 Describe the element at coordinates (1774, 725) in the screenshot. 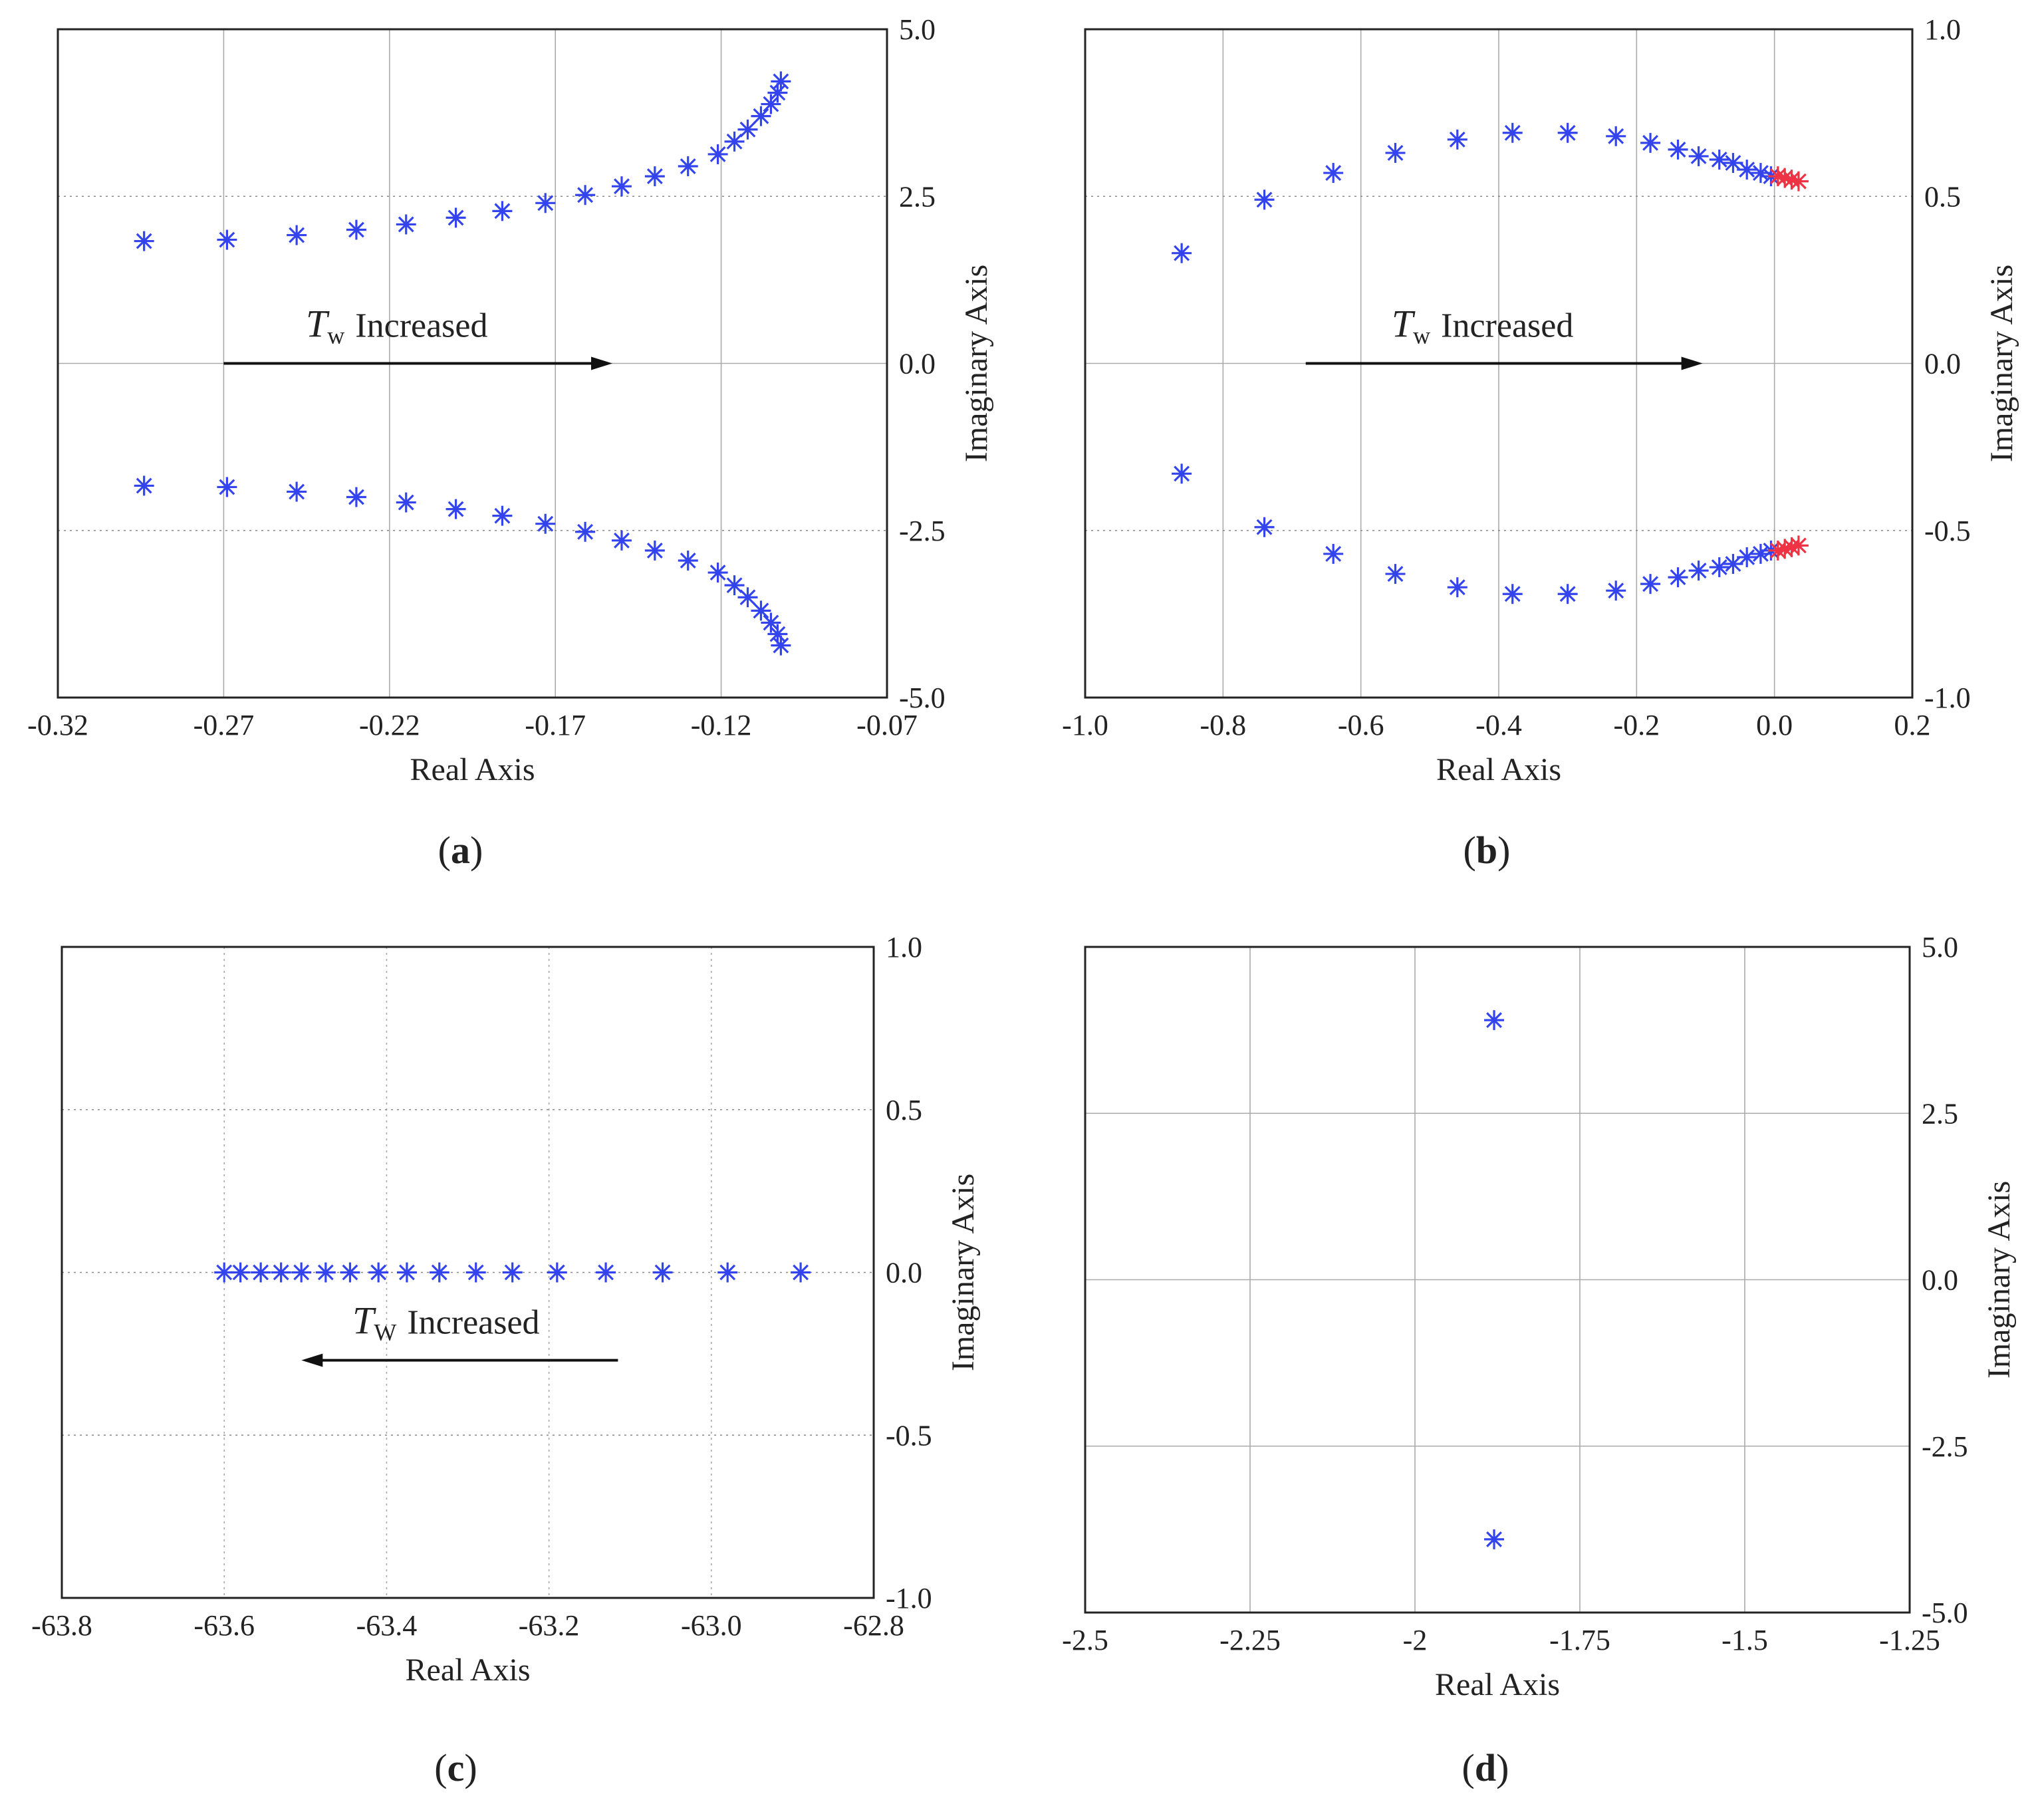

I see `x-tick-label: 0.0` at that location.